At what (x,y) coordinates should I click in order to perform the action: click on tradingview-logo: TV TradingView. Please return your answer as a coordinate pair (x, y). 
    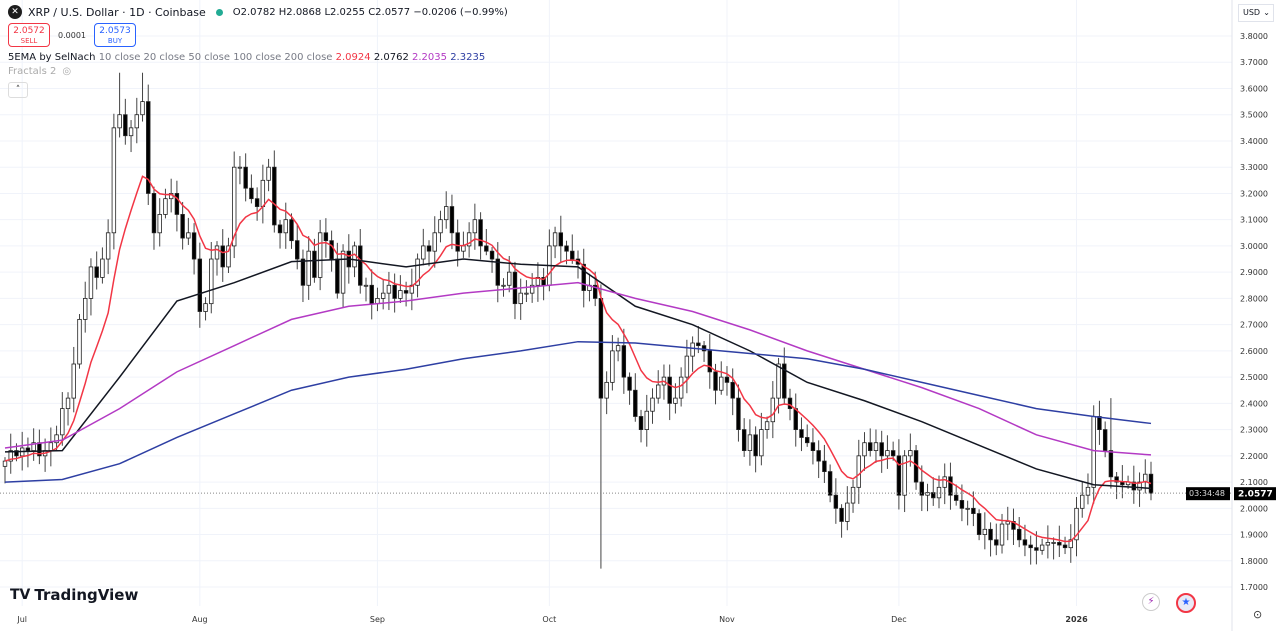
    Looking at the image, I should click on (74, 595).